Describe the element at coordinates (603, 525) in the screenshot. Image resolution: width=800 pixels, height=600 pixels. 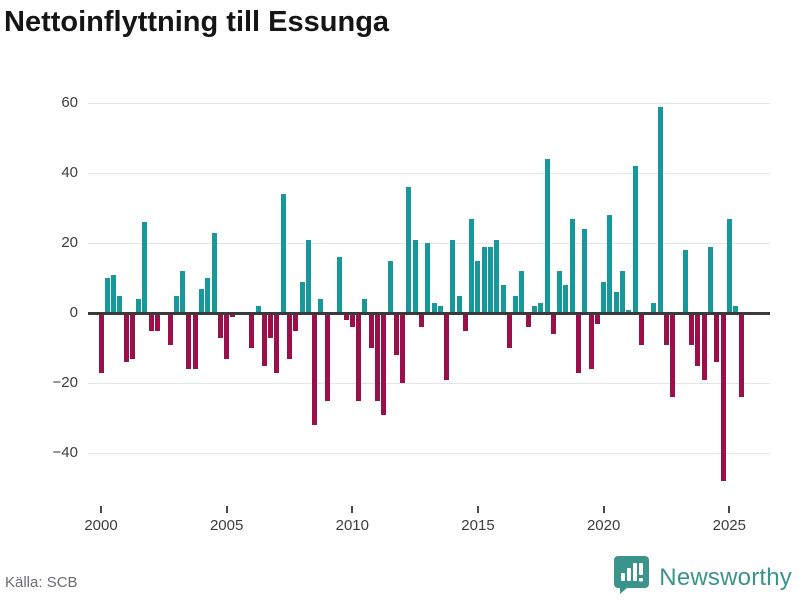
I see `x-tick-label: 2020` at that location.